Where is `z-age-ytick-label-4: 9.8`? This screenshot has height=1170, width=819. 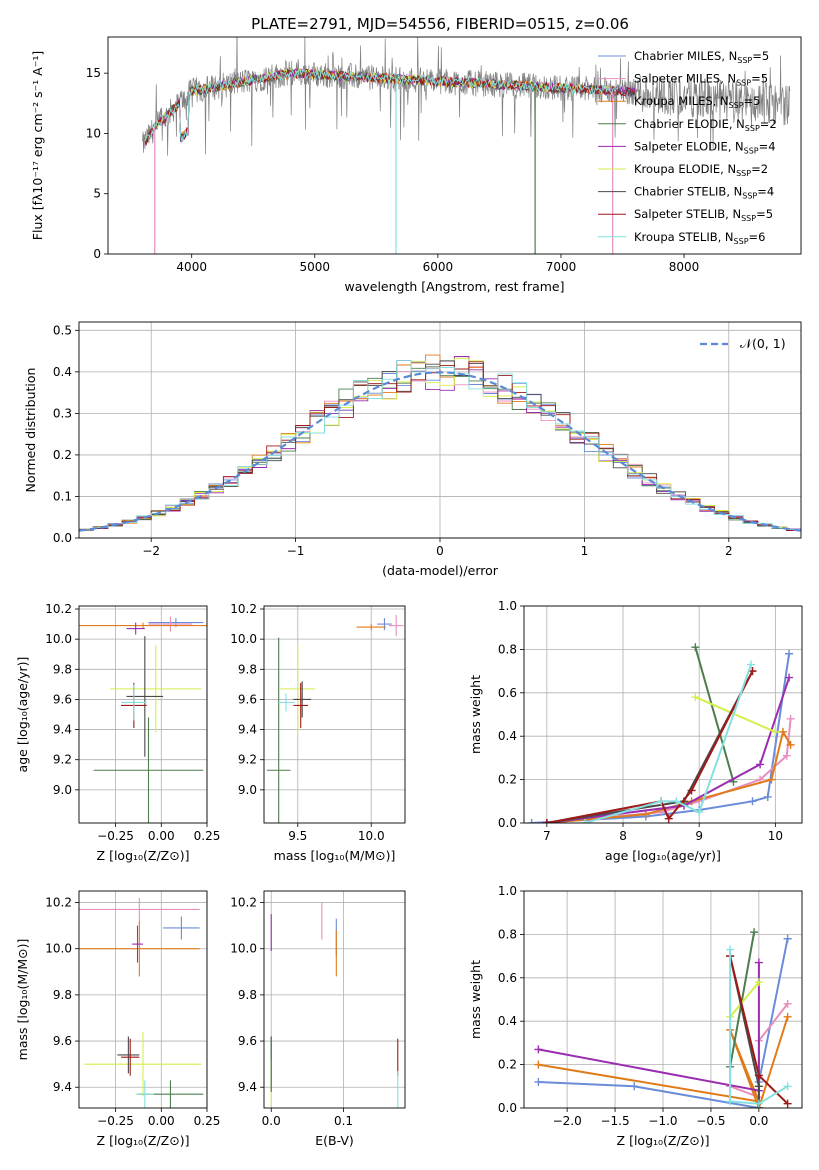
z-age-ytick-label-4: 9.8 is located at coordinates (62, 669).